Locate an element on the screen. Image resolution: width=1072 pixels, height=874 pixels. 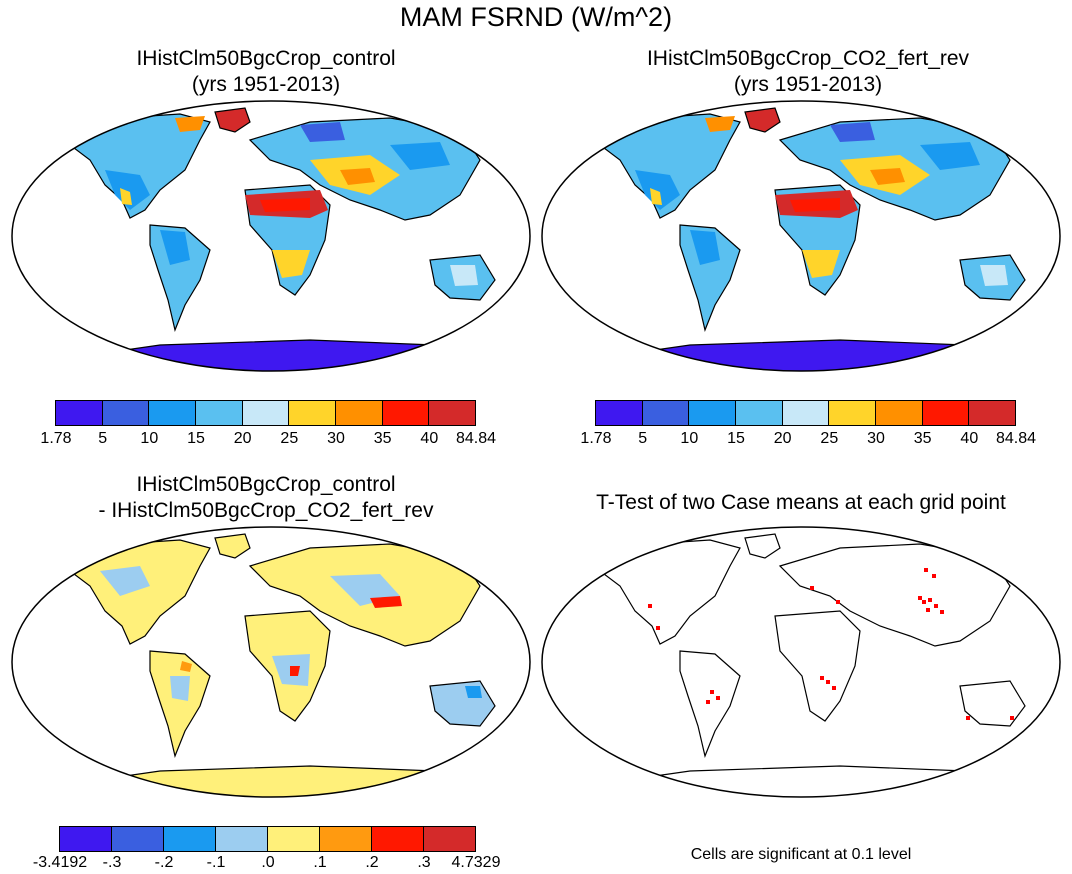
panel-2-title-line1: IHistClm50BgcCrop_CO2_fert_rev is located at coordinates (808, 58).